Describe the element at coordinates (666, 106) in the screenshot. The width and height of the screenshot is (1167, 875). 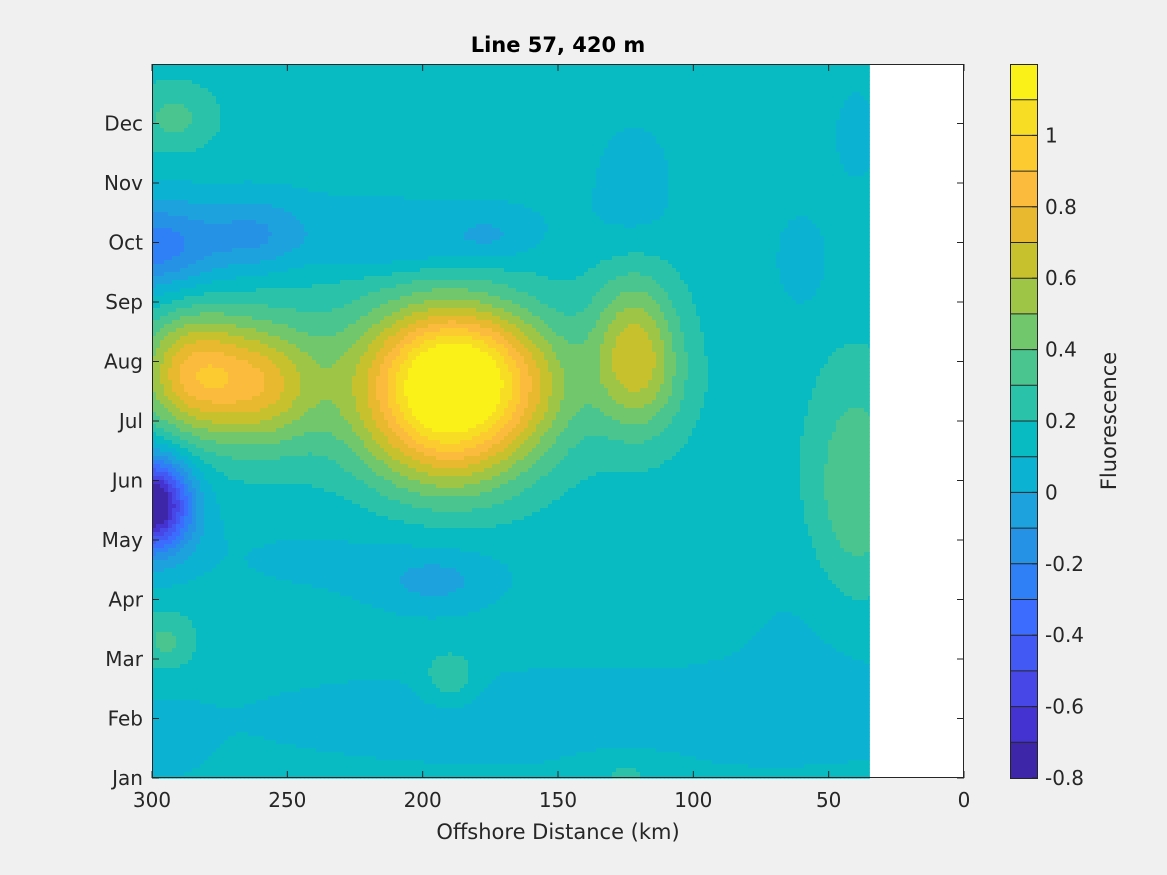
I see `contour-cell-1928` at that location.